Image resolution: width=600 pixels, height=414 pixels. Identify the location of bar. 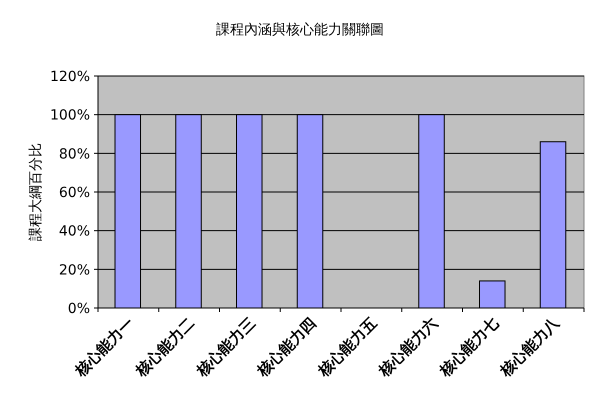
(492, 294).